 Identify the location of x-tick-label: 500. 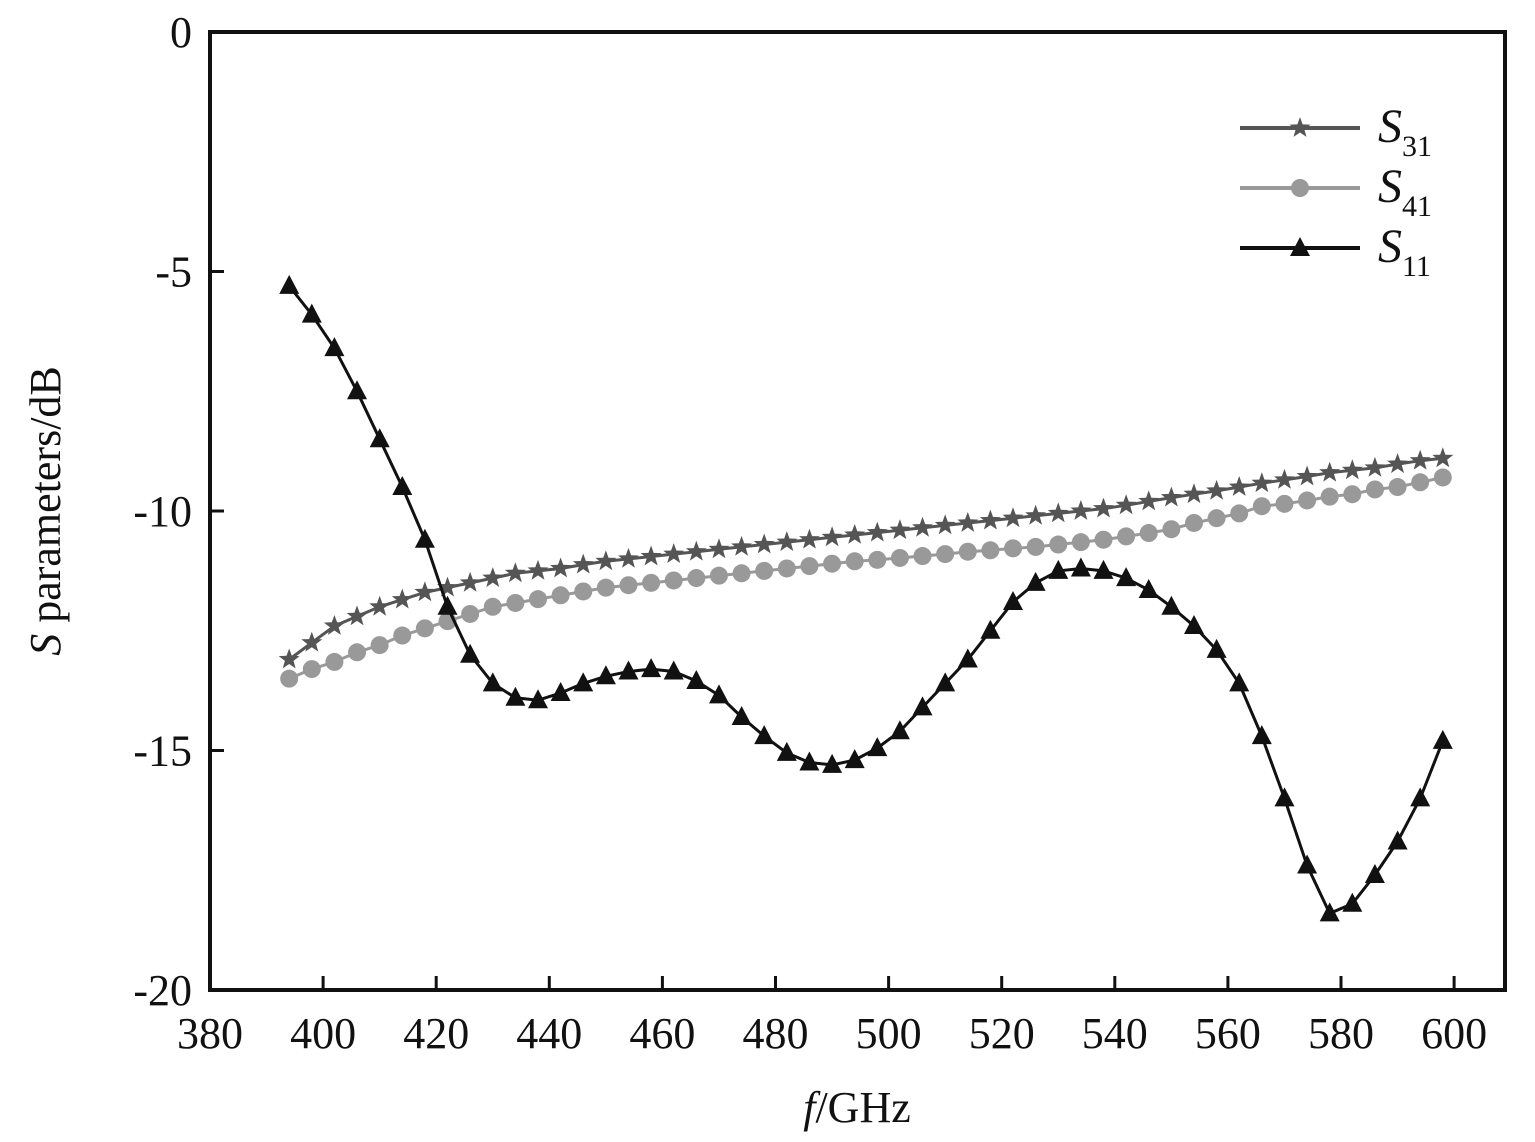
(889, 1033).